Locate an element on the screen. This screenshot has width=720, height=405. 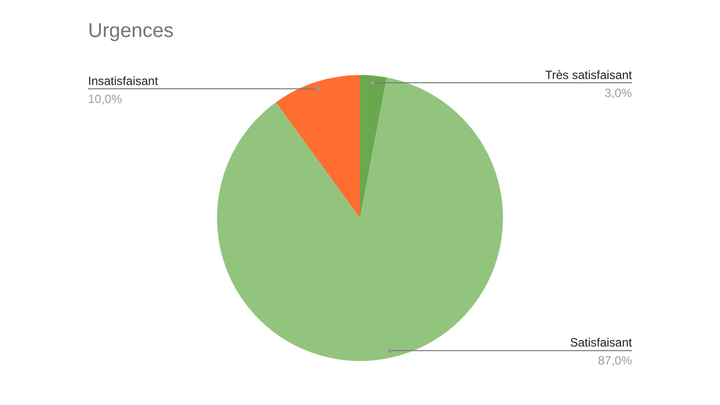
data-label: 87,0% is located at coordinates (615, 361).